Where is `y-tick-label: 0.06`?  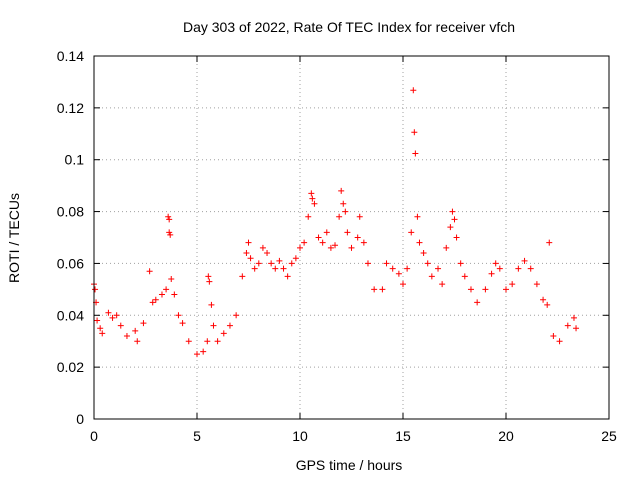
y-tick-label: 0.06 is located at coordinates (70, 263).